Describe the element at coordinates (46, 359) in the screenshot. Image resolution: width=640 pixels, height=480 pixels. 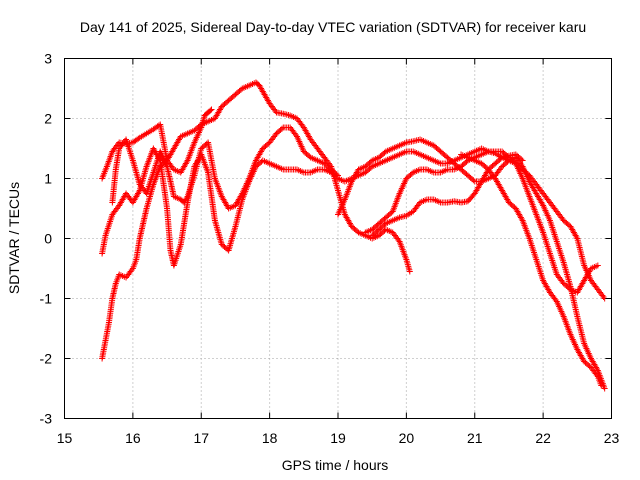
I see `y-tick-label: -2` at that location.